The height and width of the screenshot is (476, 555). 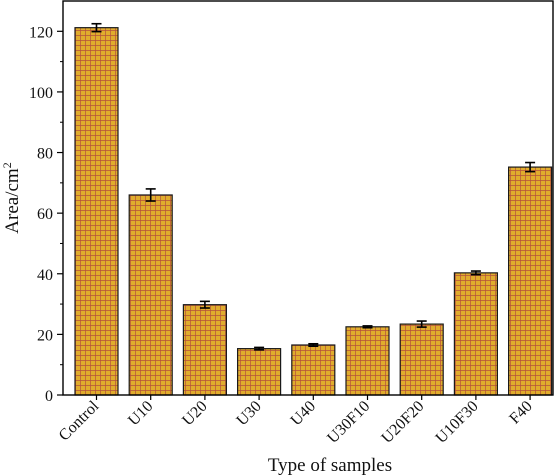 I want to click on y-axis: 0 20 40 60 80 100 120, so click(x=46, y=214).